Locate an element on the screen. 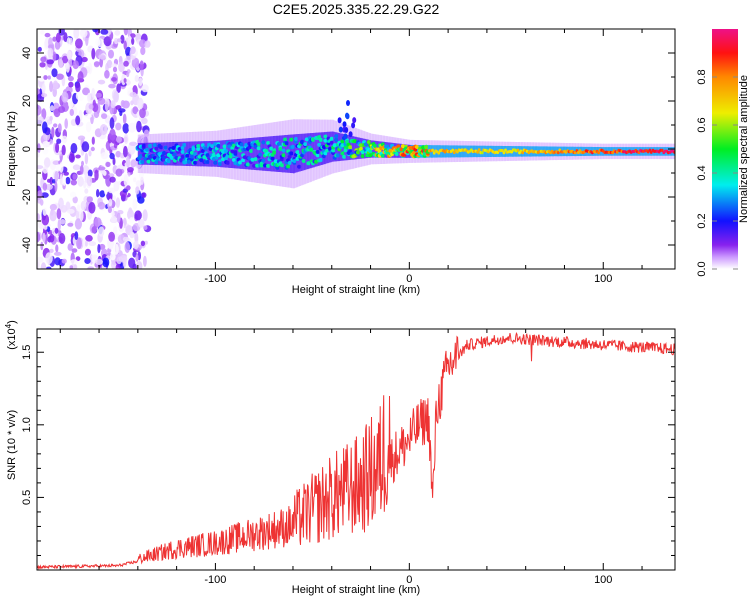 This screenshot has height=600, width=750. colorbar-tick-label: 0.4 is located at coordinates (702, 172).